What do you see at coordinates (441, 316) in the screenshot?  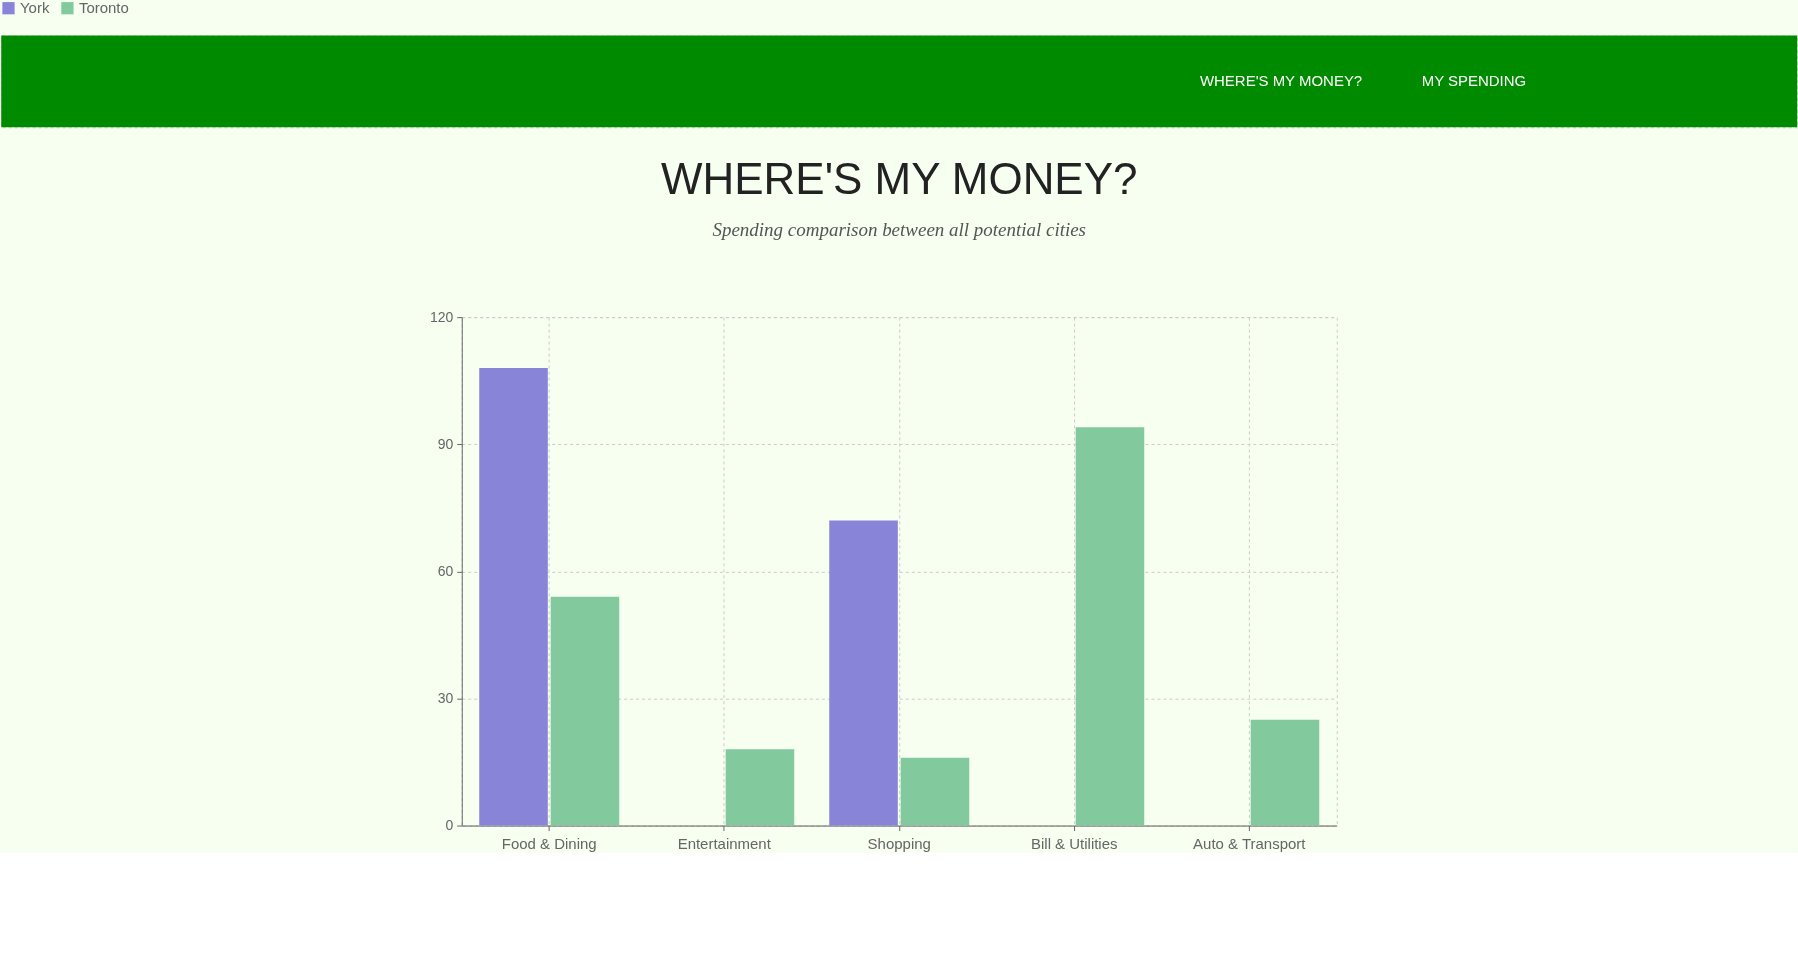 I see `y-tick-label: 120` at bounding box center [441, 316].